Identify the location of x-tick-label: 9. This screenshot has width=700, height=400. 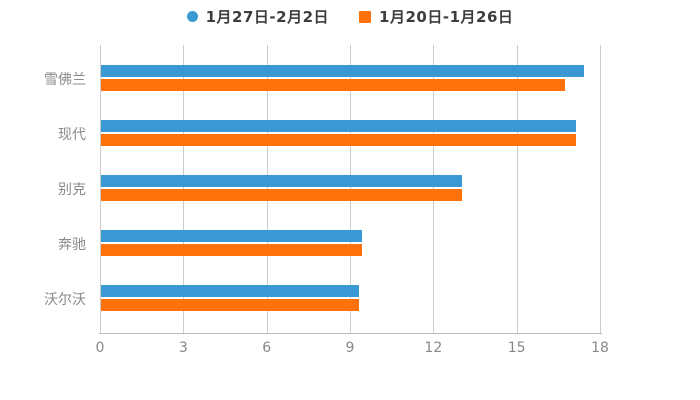
(350, 348).